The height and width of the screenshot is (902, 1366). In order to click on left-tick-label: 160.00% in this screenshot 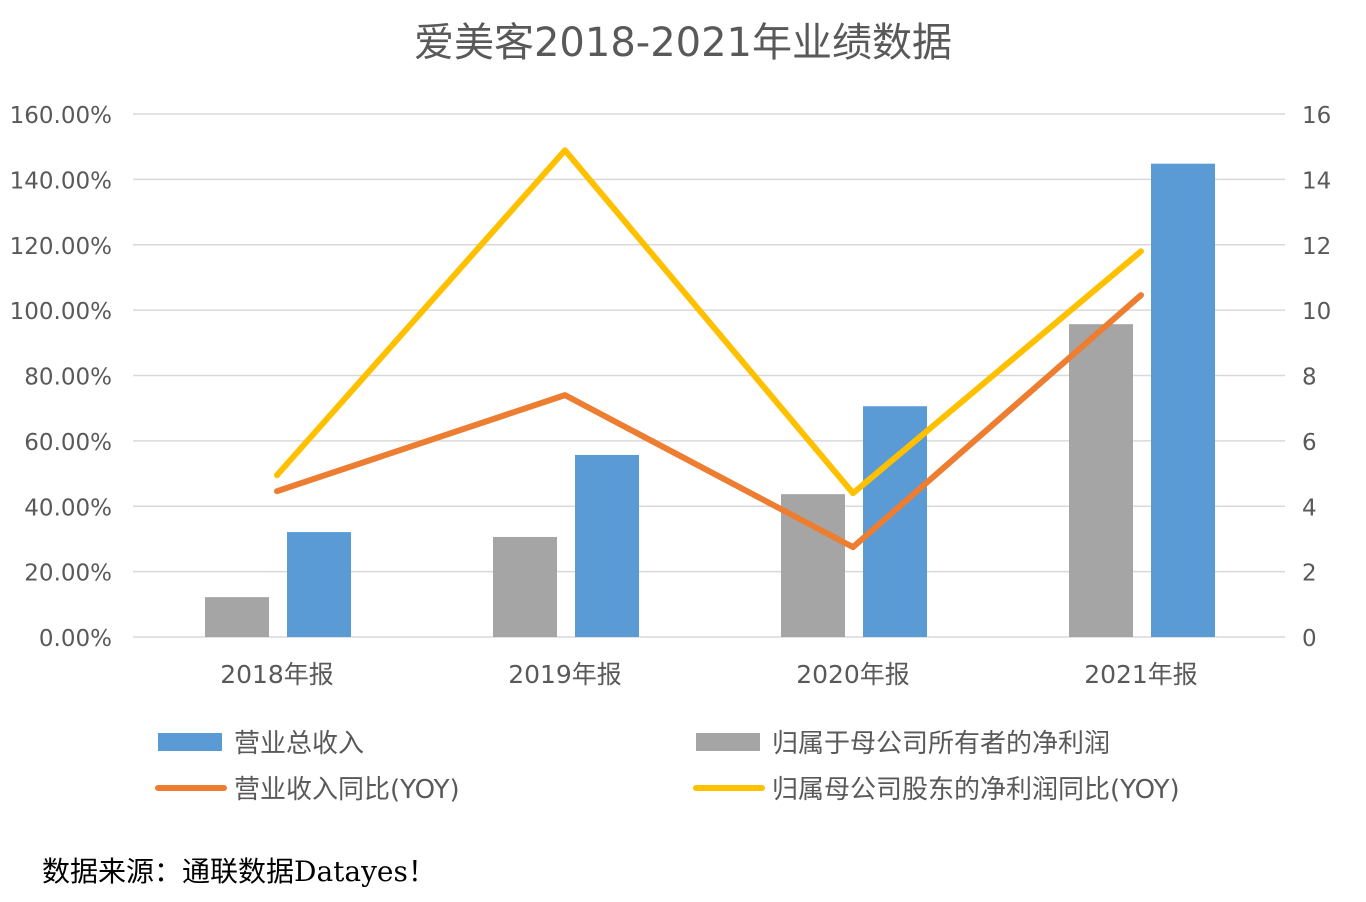, I will do `click(61, 116)`.